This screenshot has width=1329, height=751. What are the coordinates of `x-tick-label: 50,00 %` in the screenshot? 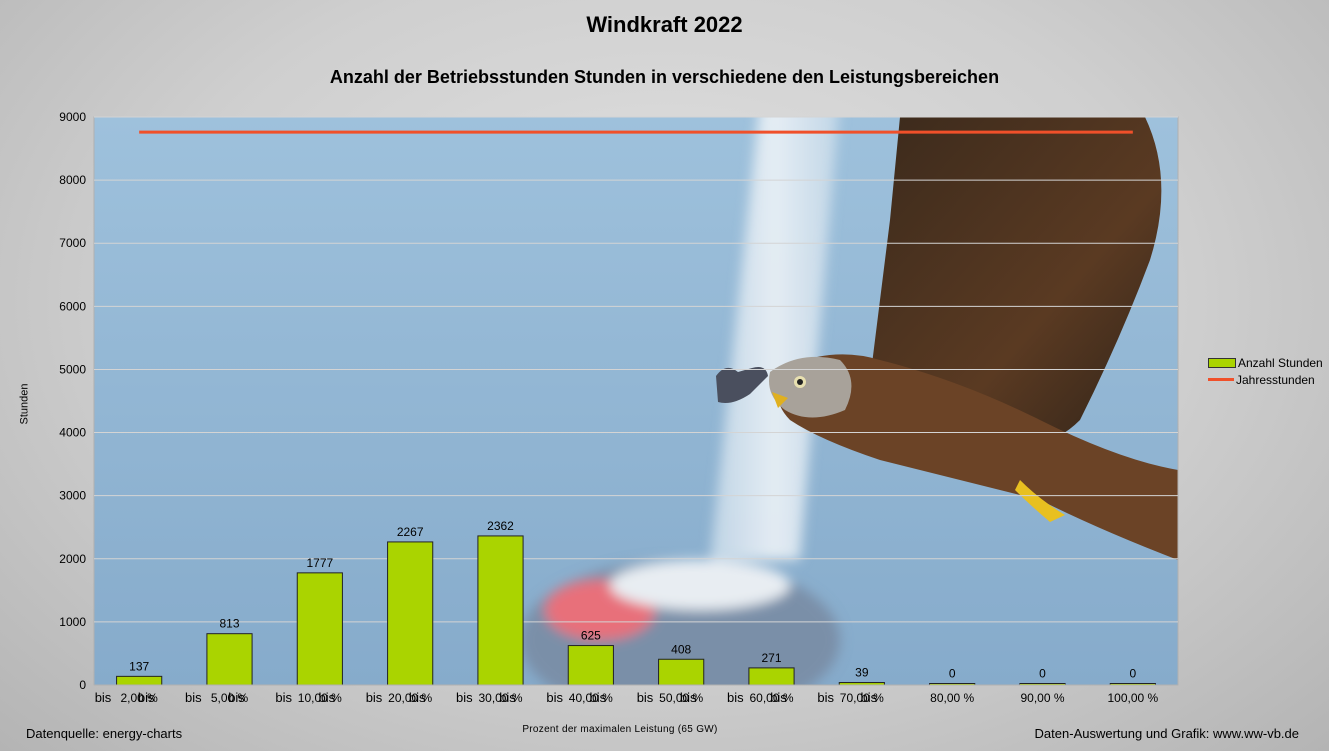 It's located at (681, 698).